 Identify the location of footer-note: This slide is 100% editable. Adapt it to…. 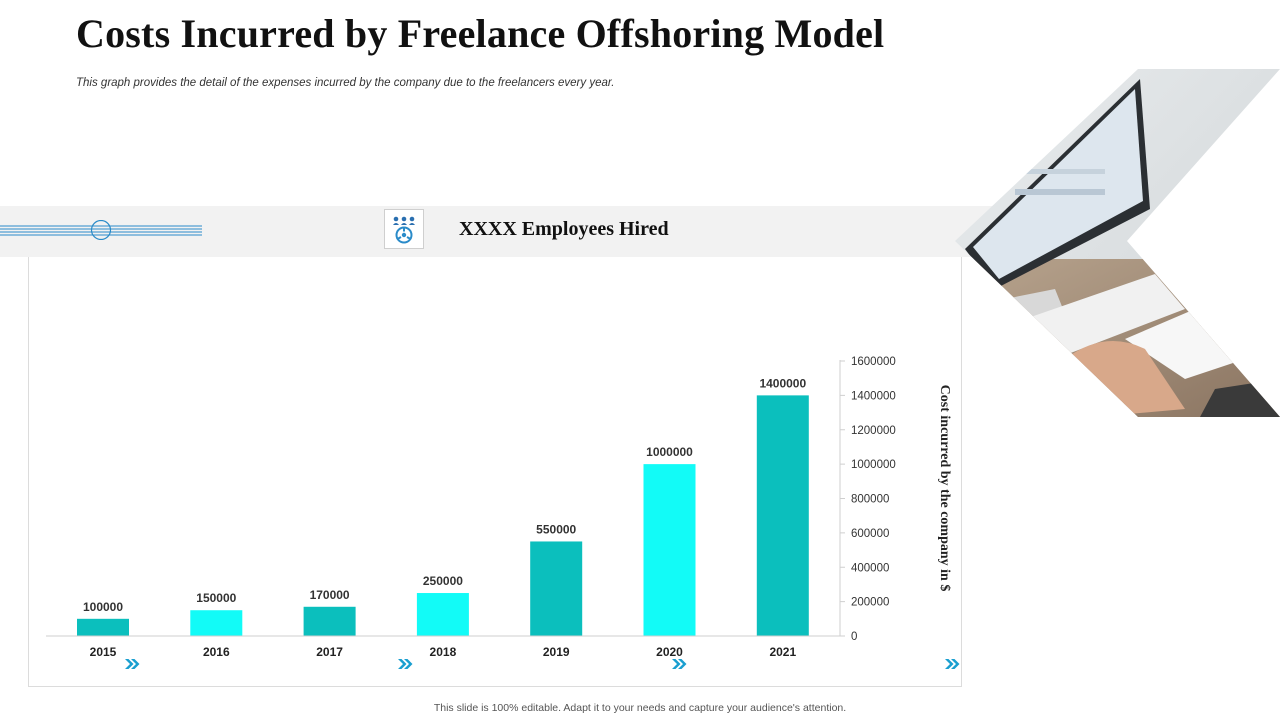
(640, 708).